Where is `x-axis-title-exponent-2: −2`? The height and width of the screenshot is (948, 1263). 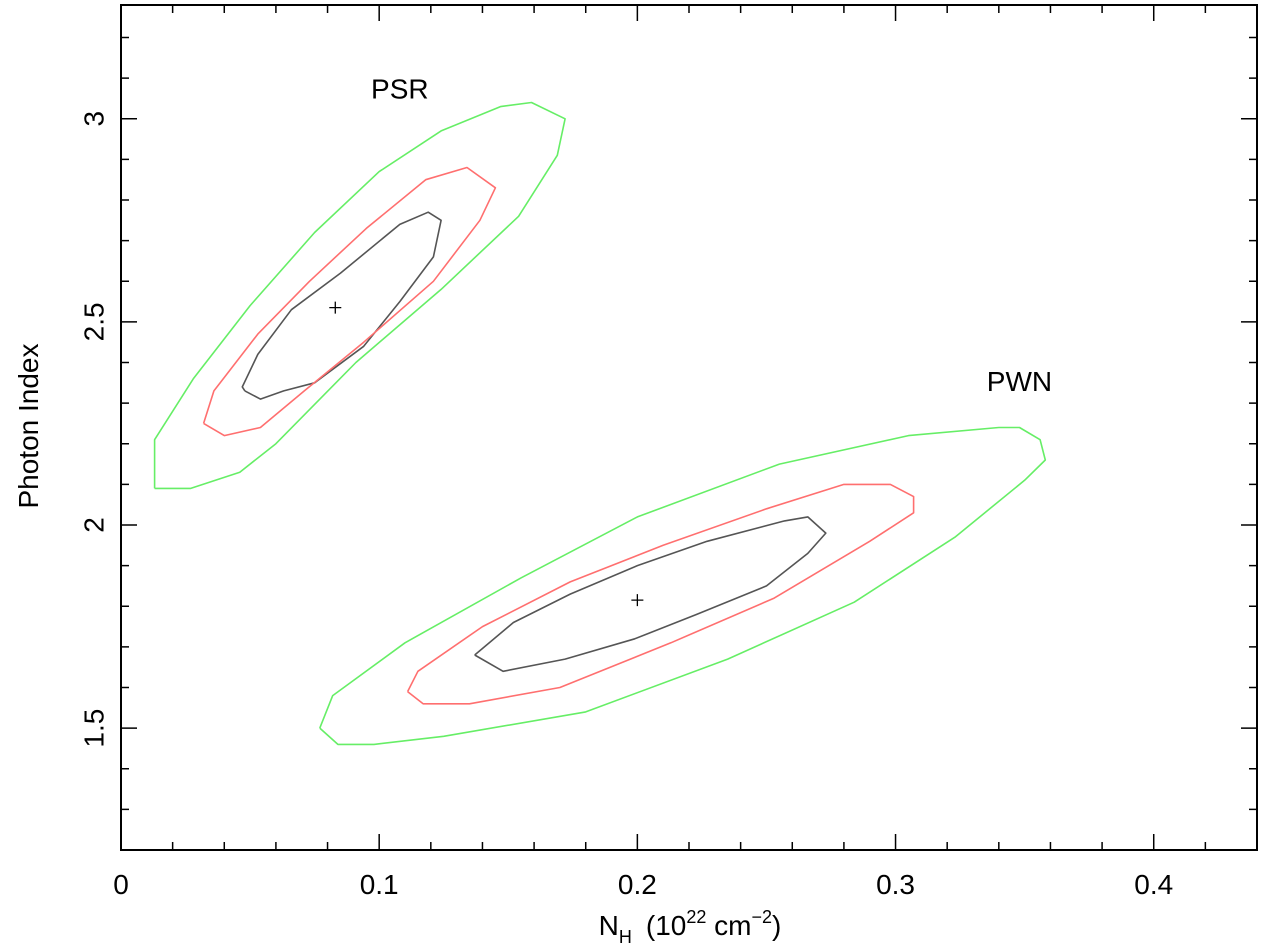 x-axis-title-exponent-2: −2 is located at coordinates (761, 917).